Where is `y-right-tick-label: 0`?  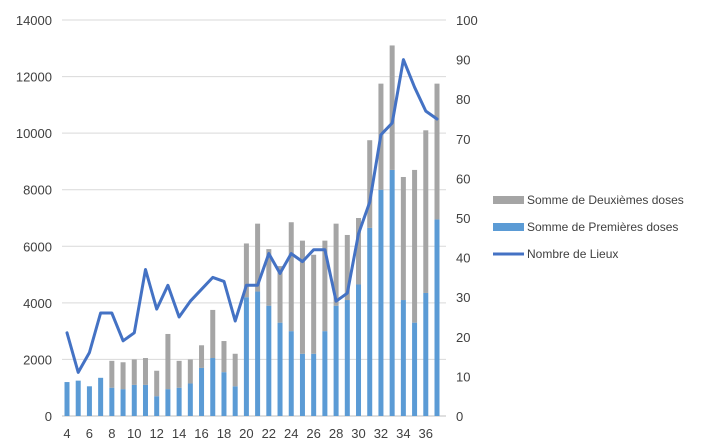
y-right-tick-label: 0 is located at coordinates (459, 416).